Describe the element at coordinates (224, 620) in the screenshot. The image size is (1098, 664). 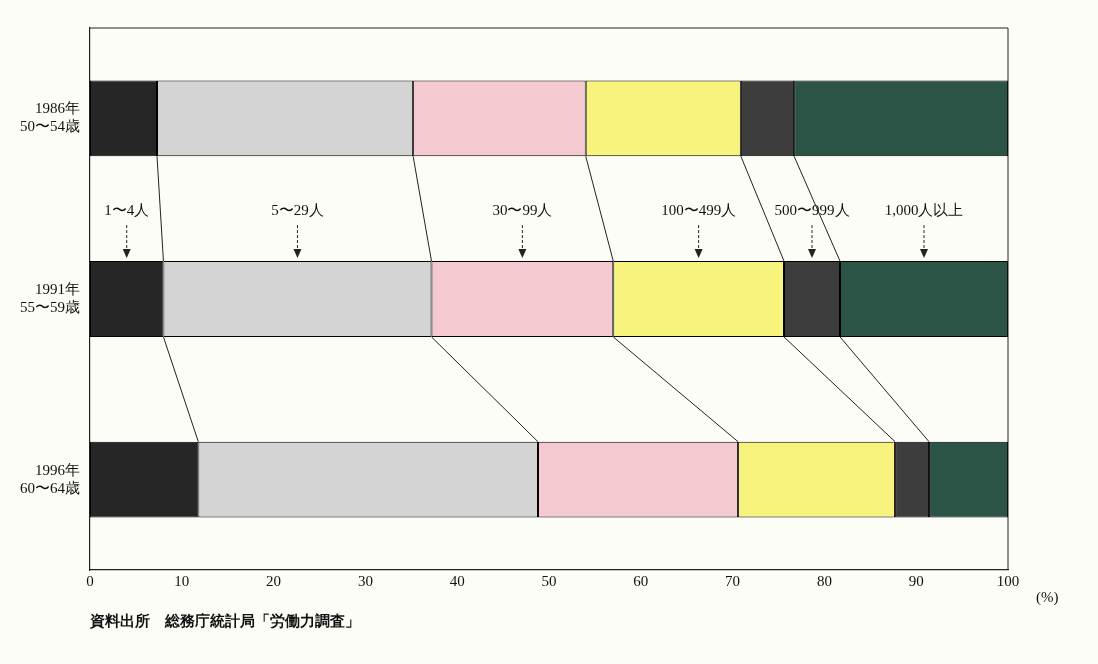
I see `text: 資料出所 総務庁統計局「労働力調査」` at that location.